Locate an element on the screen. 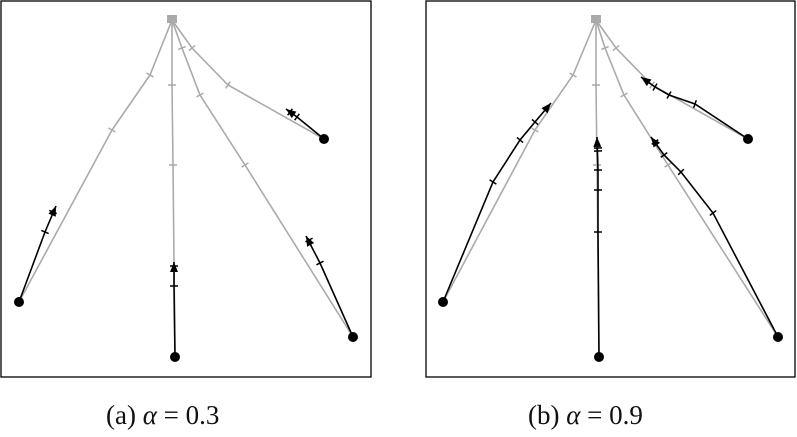 This screenshot has width=797, height=437. caption-a-label: (a) is located at coordinates (121, 415).